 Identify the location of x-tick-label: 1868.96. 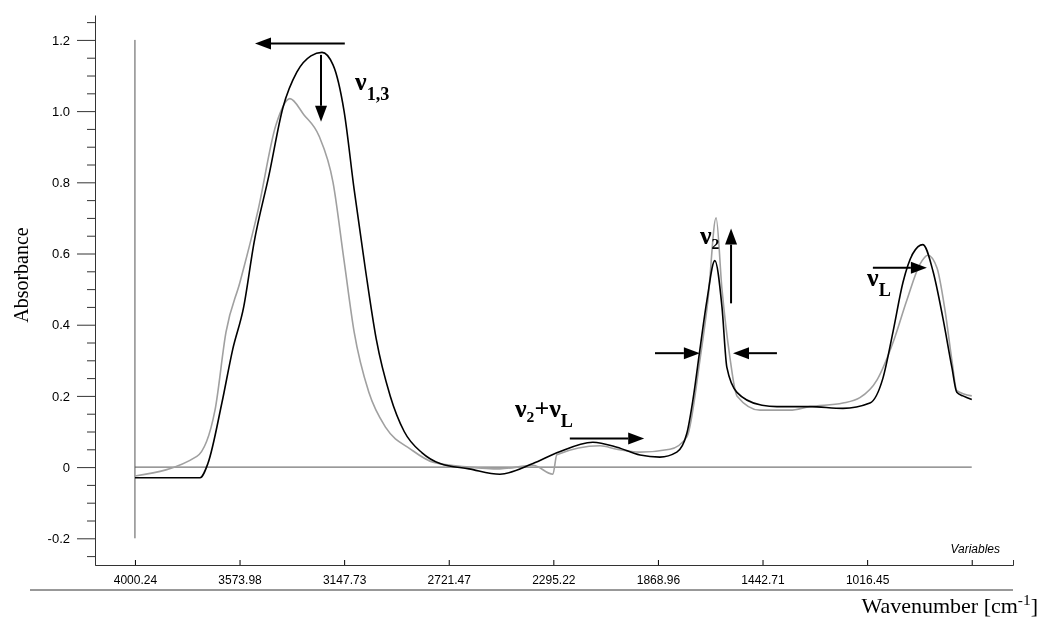
(658, 579).